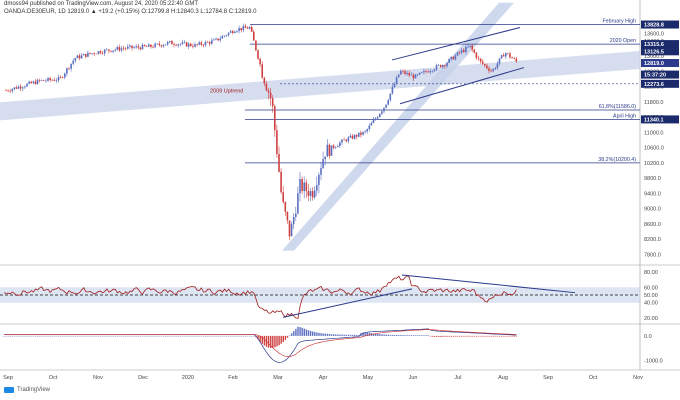 Image resolution: width=680 pixels, height=400 pixels. I want to click on time-axis-label: 2020, so click(188, 378).